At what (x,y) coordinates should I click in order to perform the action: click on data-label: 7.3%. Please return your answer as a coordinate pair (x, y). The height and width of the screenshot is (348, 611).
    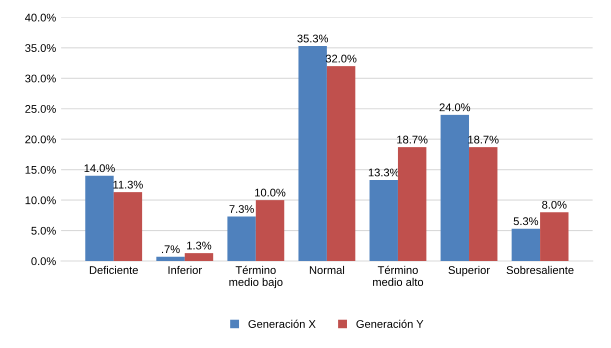
    Looking at the image, I should click on (242, 209).